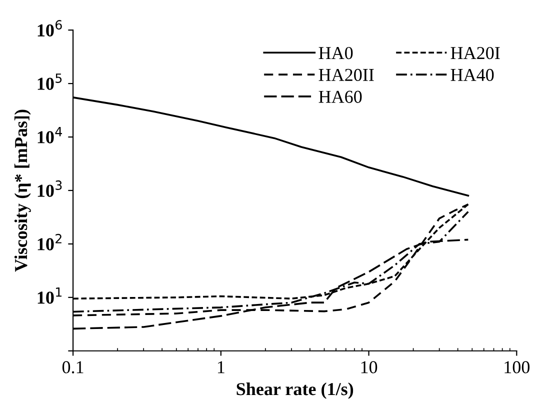  Describe the element at coordinates (517, 367) in the screenshot. I see `x-tick-label: 100` at that location.